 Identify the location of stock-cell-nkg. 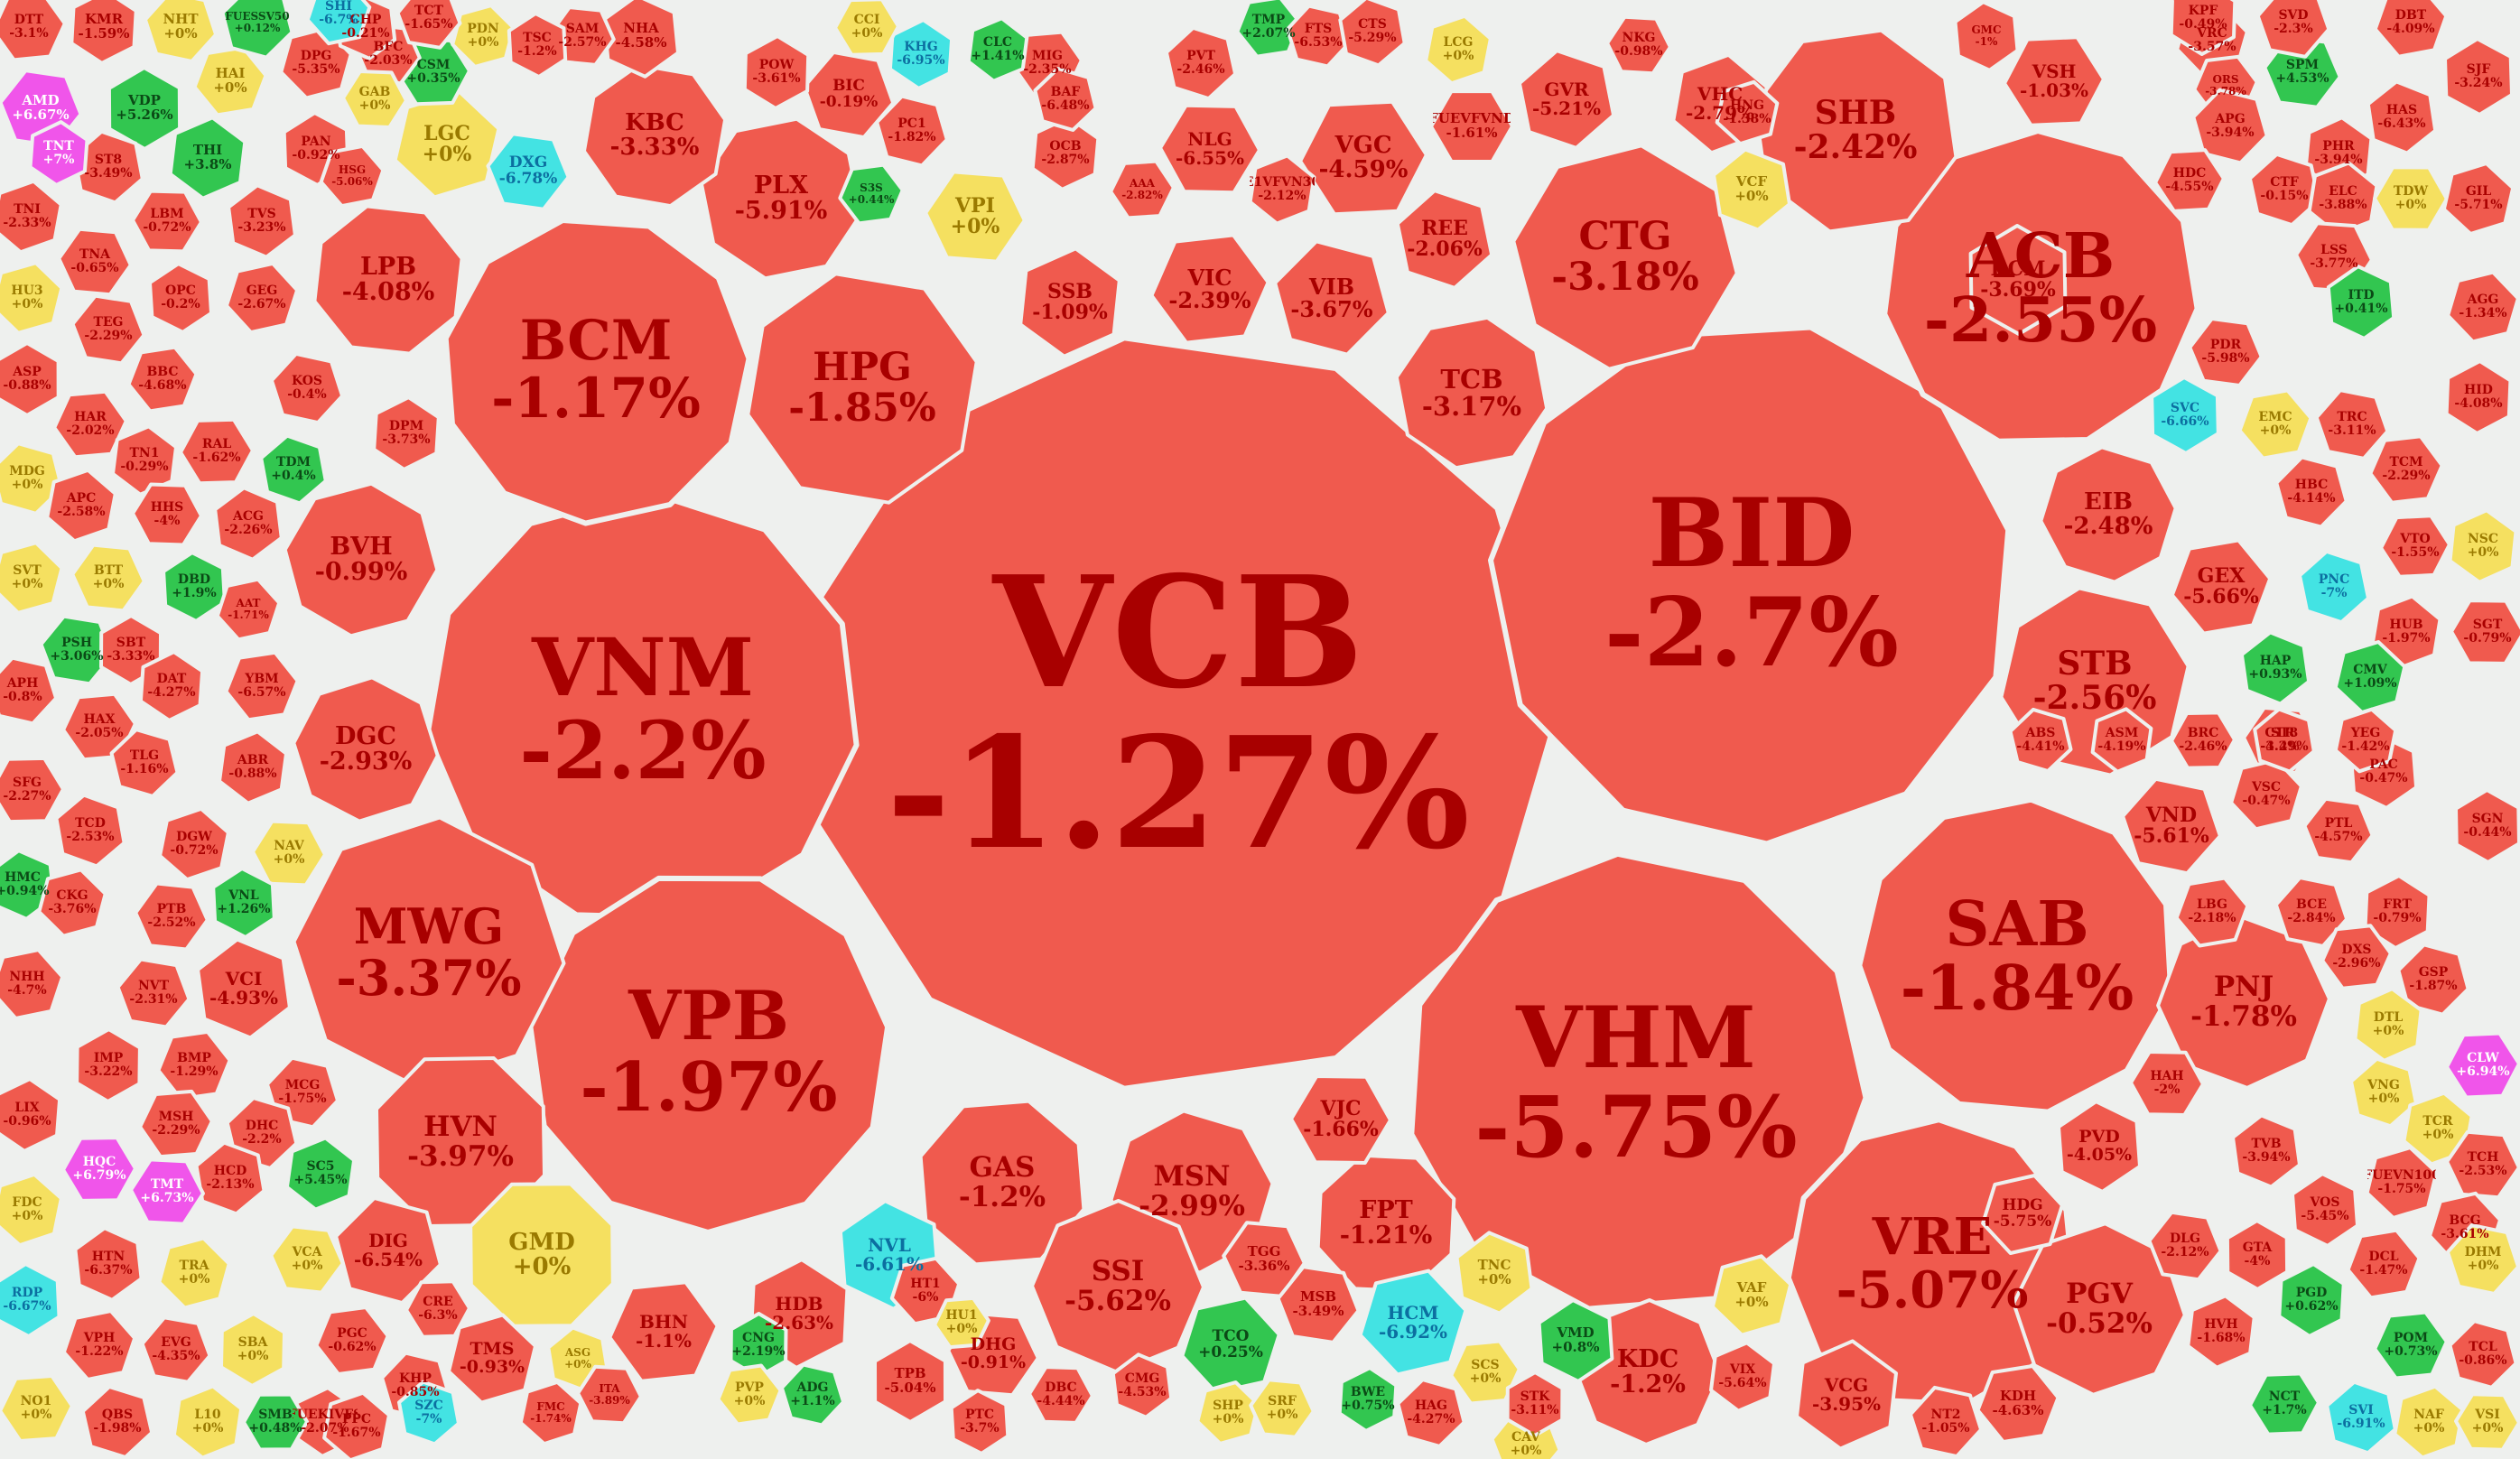
(1638, 45).